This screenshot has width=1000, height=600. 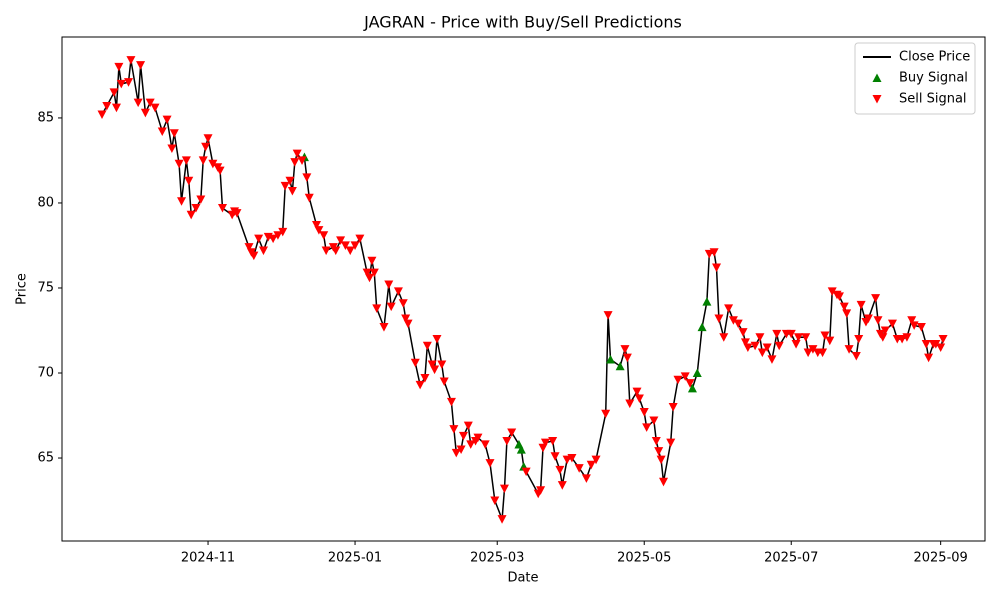 What do you see at coordinates (915, 78) in the screenshot?
I see `legend: Close Price Buy Signal Sell Signal` at bounding box center [915, 78].